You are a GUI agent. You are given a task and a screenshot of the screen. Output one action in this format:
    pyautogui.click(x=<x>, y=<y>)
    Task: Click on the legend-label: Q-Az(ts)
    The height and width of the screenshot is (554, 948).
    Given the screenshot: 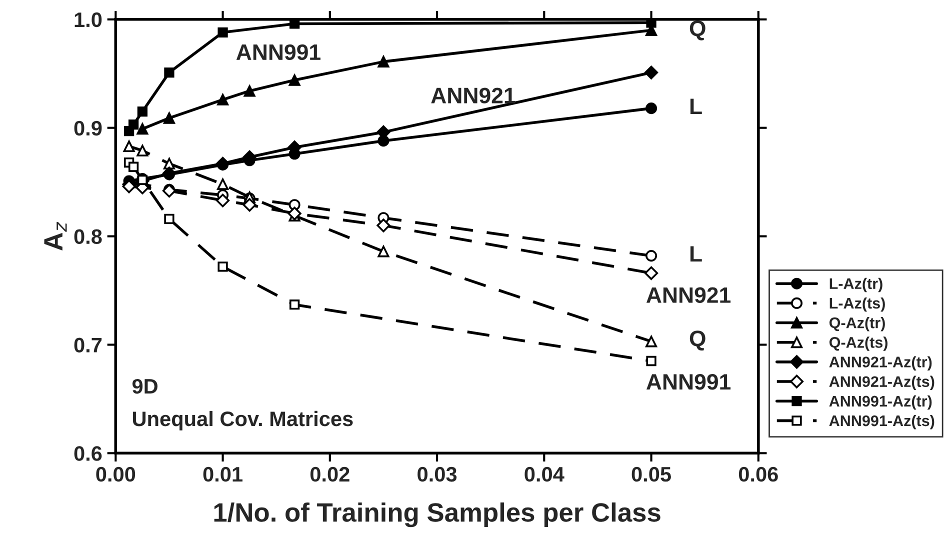 What is the action you would take?
    pyautogui.click(x=858, y=343)
    